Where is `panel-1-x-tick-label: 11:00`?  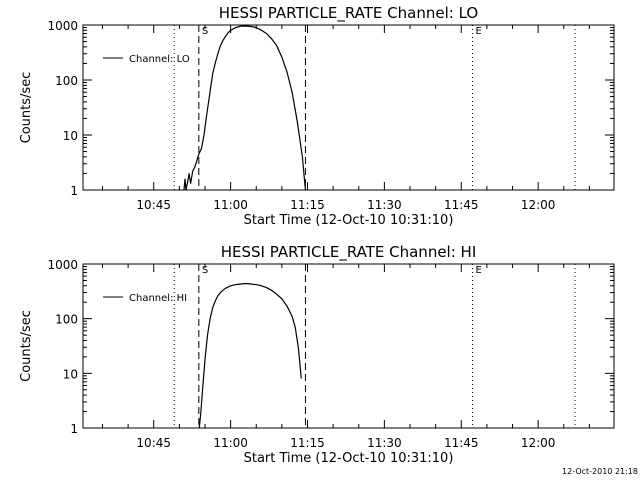 panel-1-x-tick-label: 11:00 is located at coordinates (230, 205).